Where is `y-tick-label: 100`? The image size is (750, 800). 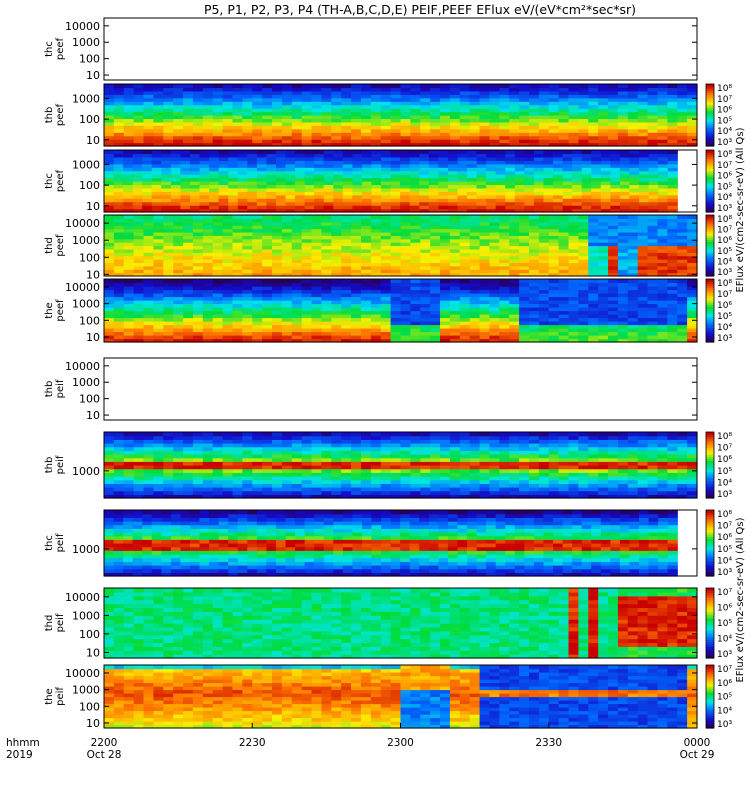 y-tick-label: 100 is located at coordinates (89, 320).